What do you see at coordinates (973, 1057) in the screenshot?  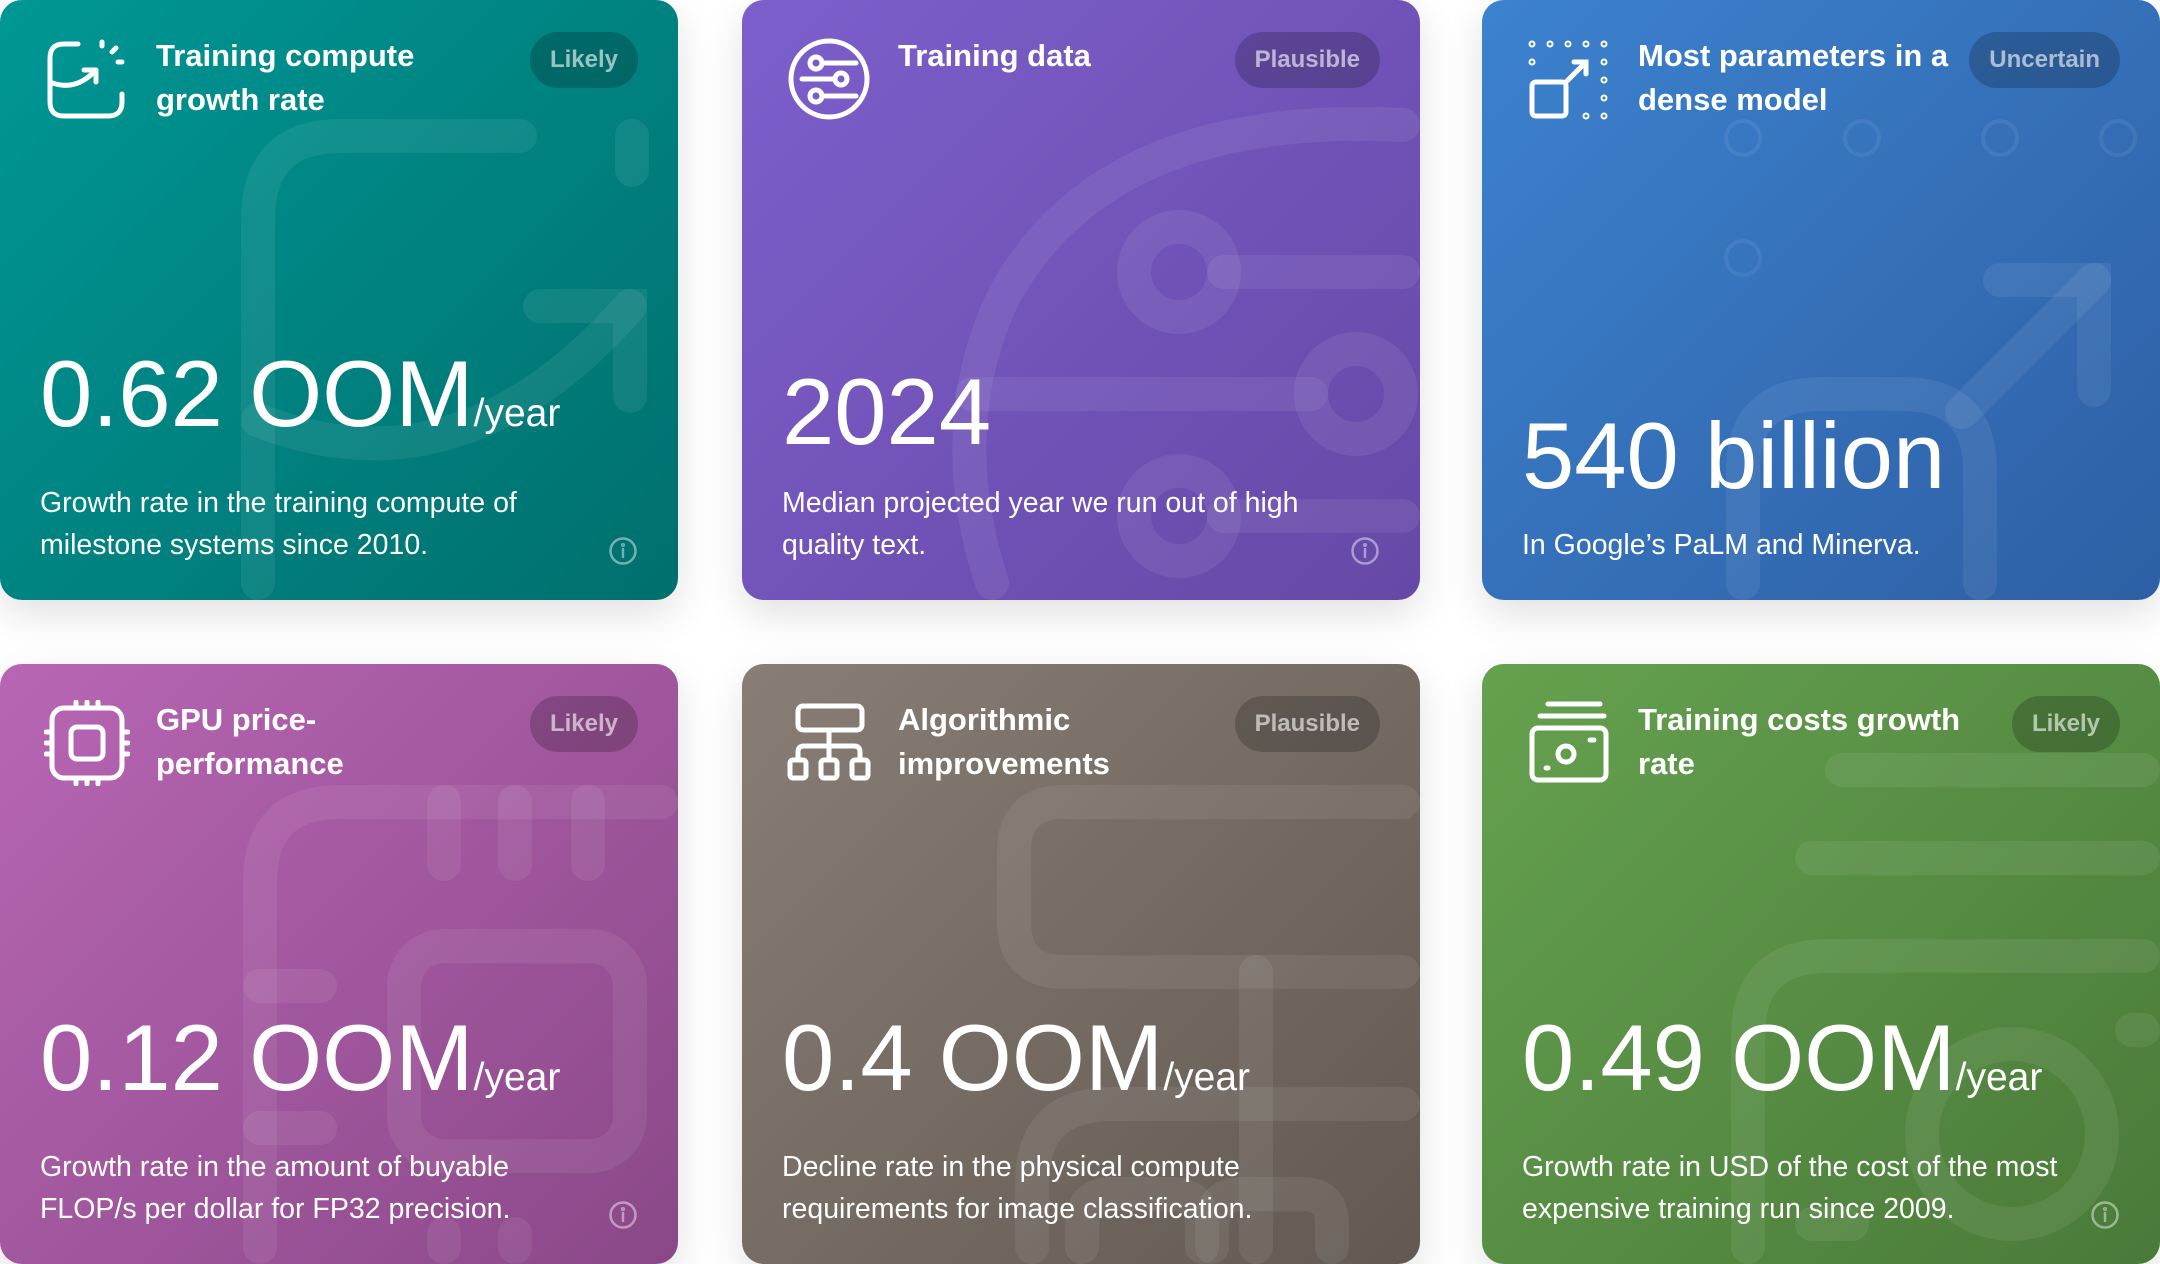 I see `value-number: 0.4 OOM` at bounding box center [973, 1057].